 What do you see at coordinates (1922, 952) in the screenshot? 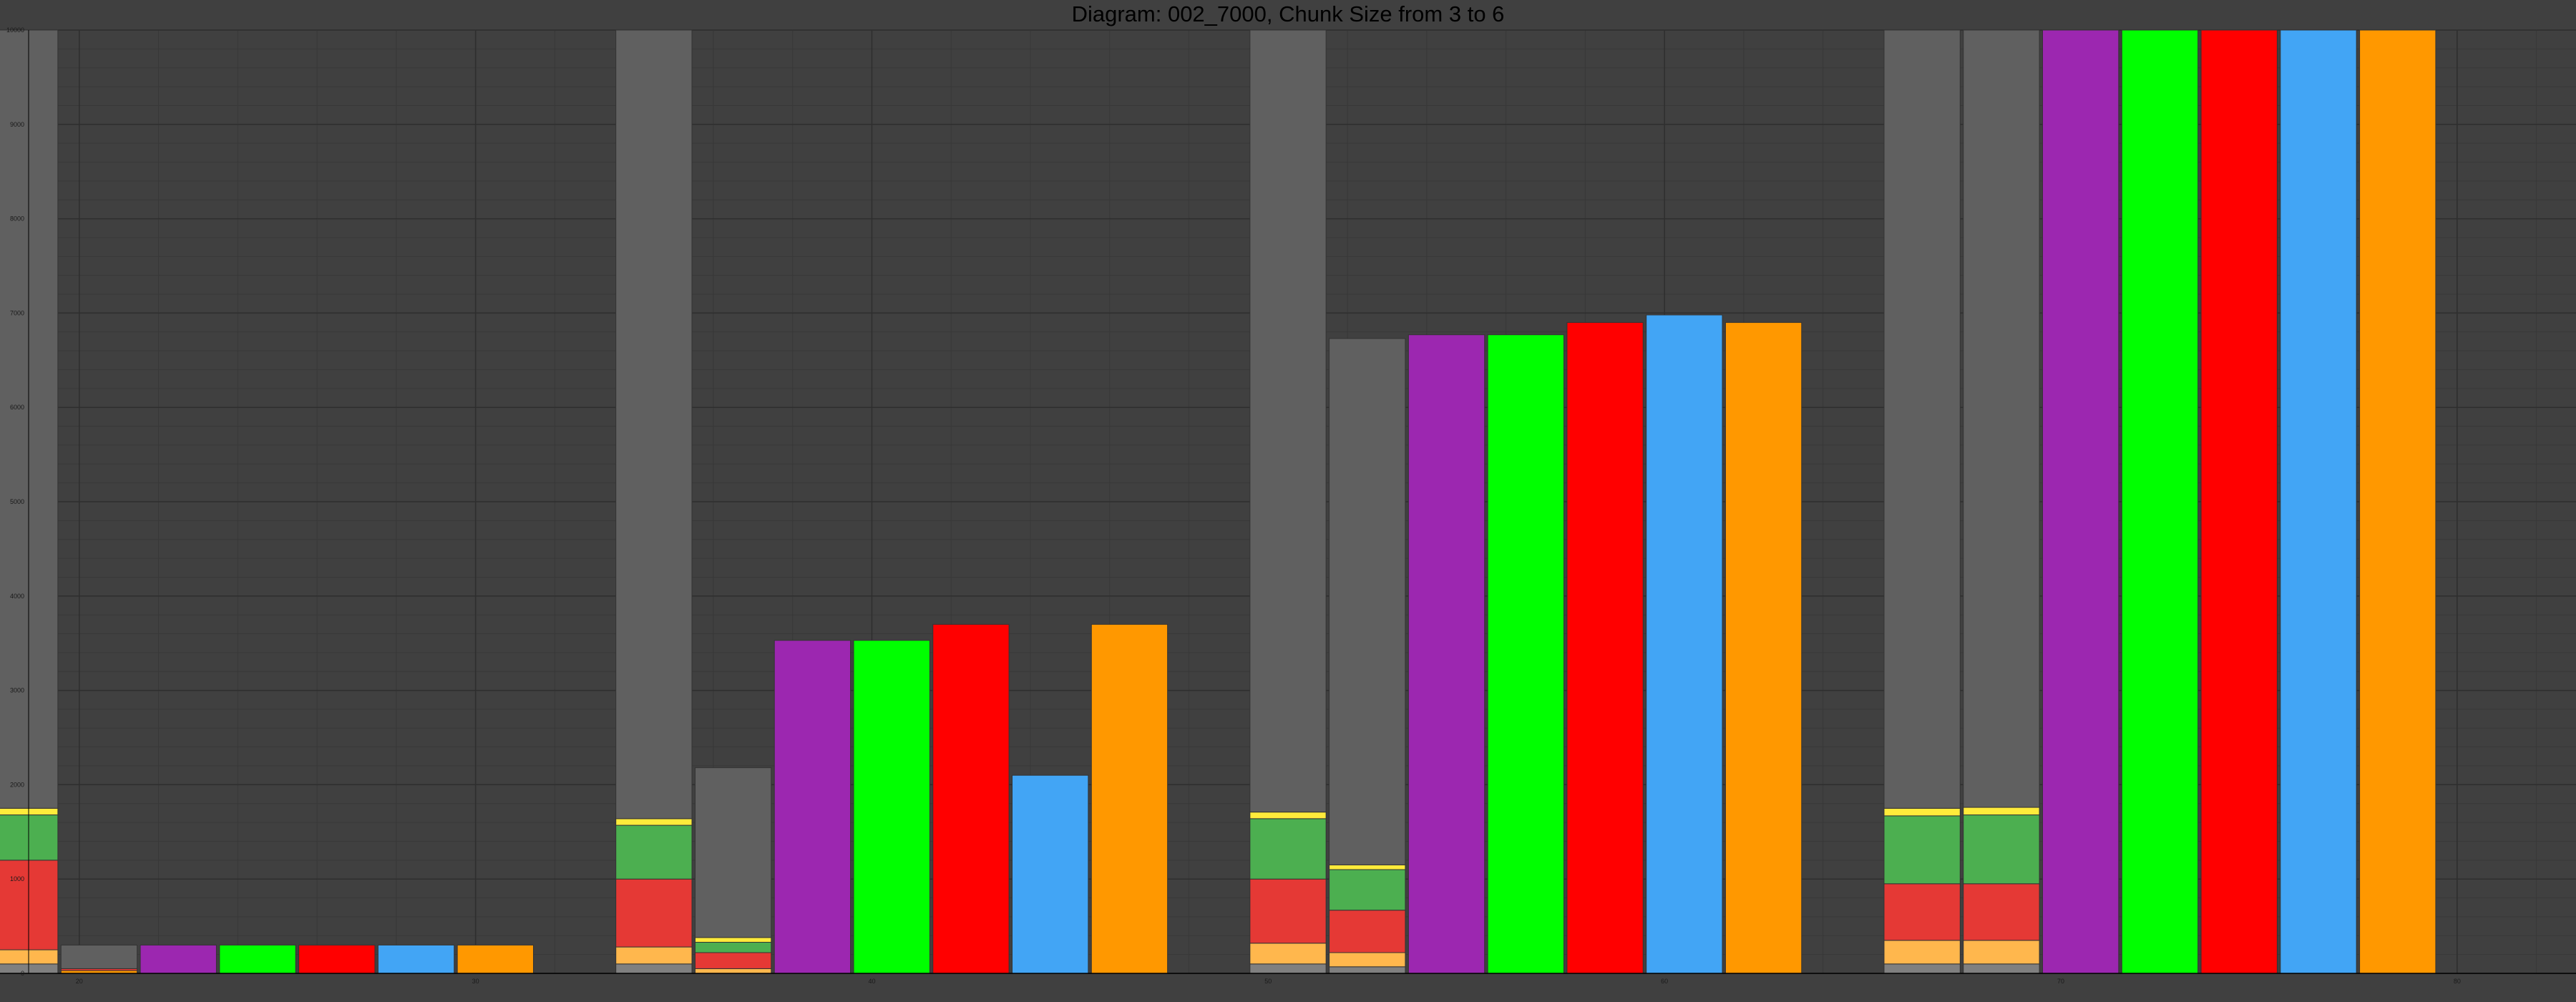
I see `bar-segment-g4-b1-s2` at bounding box center [1922, 952].